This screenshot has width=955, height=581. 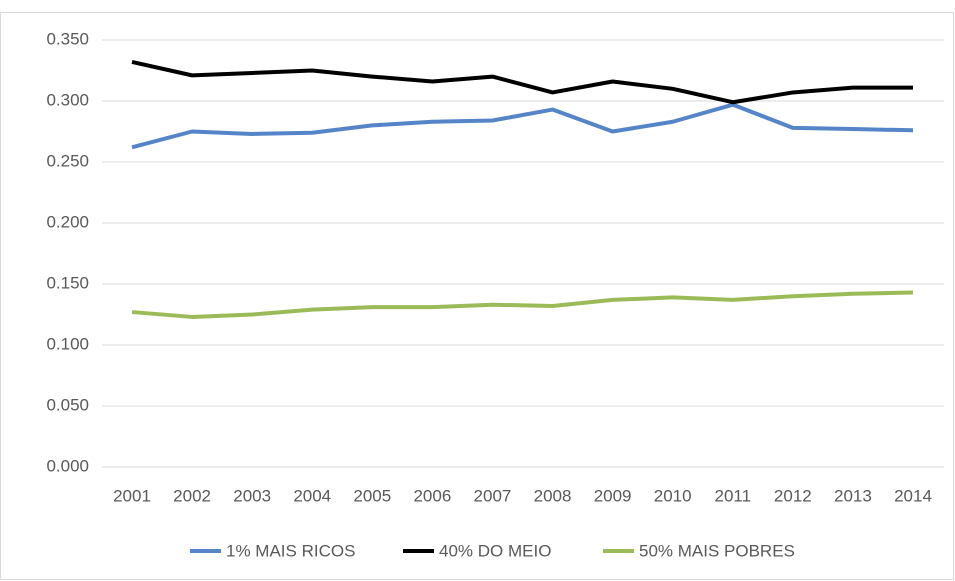 What do you see at coordinates (793, 495) in the screenshot?
I see `x-tick-label: 2012` at bounding box center [793, 495].